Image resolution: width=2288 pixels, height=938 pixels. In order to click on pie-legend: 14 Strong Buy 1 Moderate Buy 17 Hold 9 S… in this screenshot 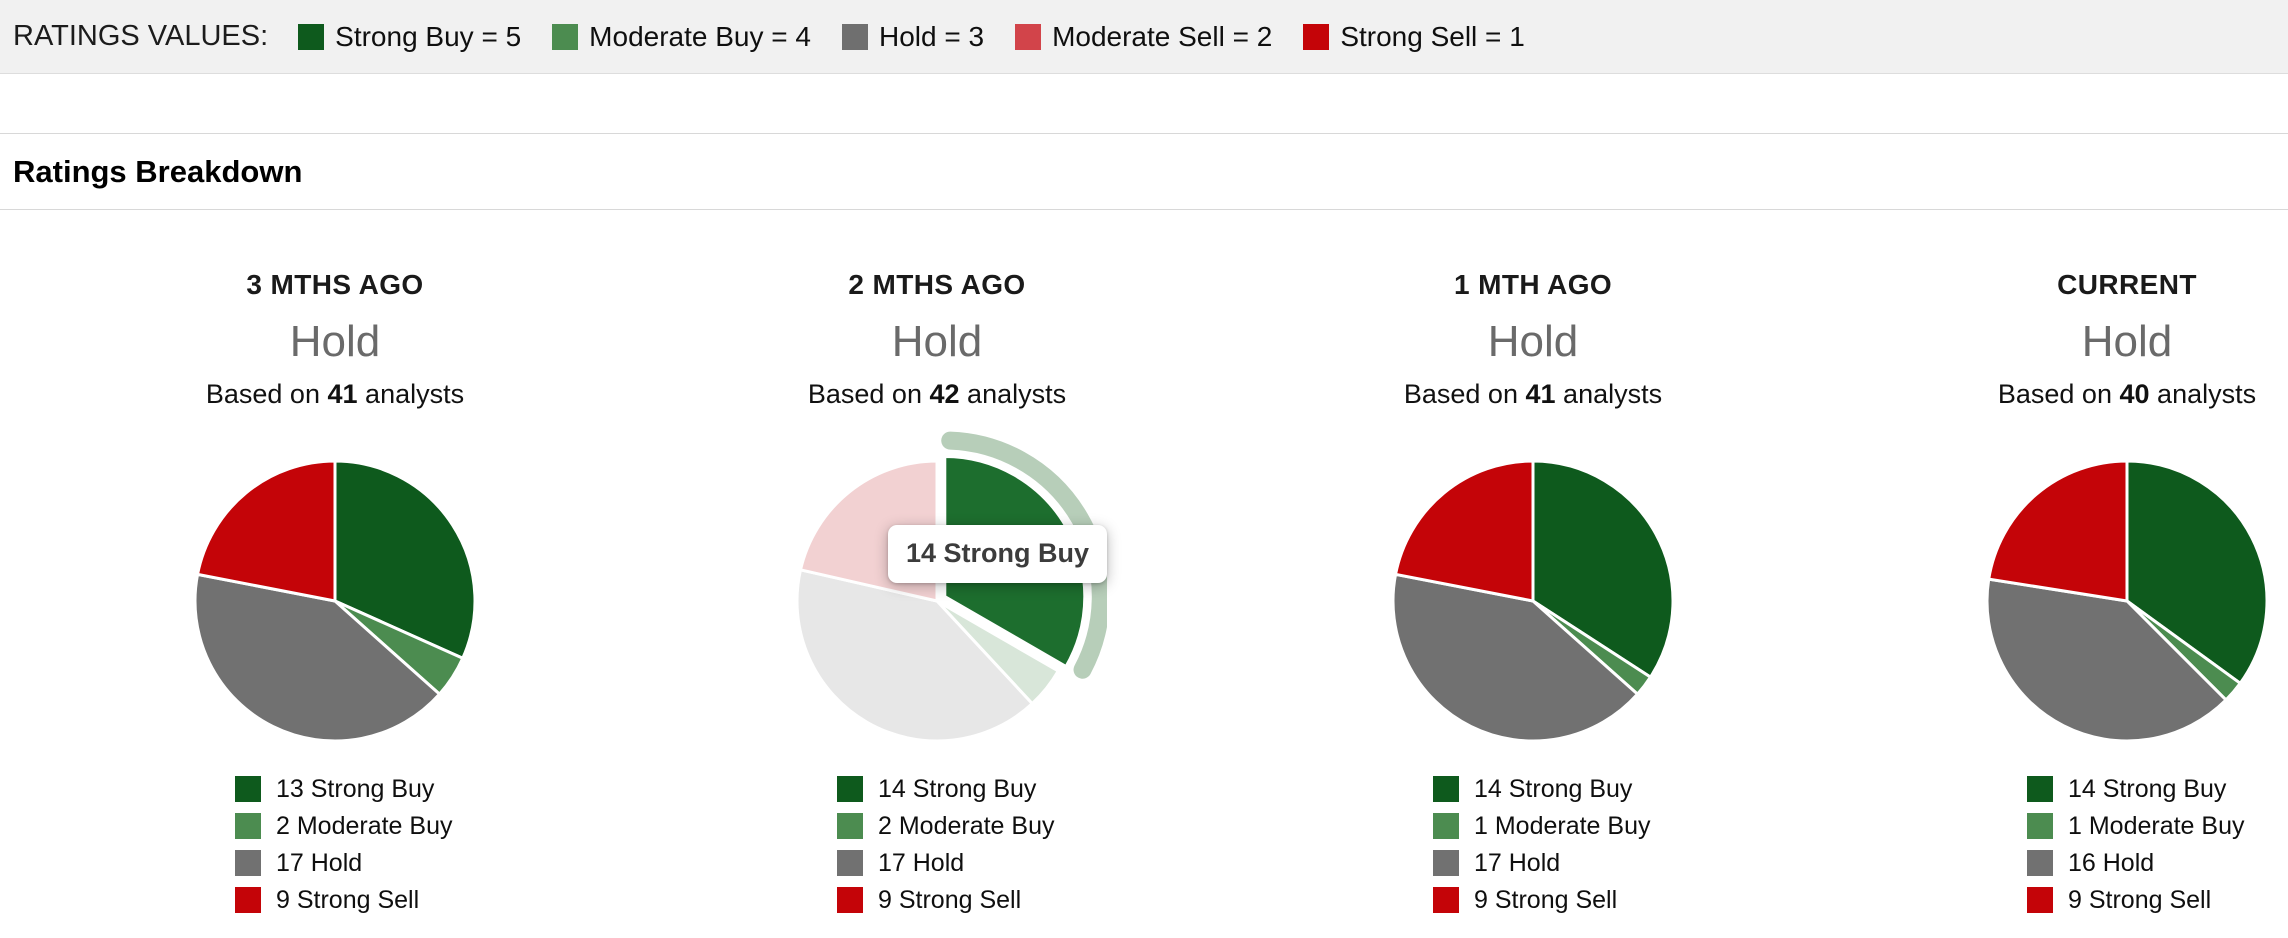, I will do `click(1588, 845)`.